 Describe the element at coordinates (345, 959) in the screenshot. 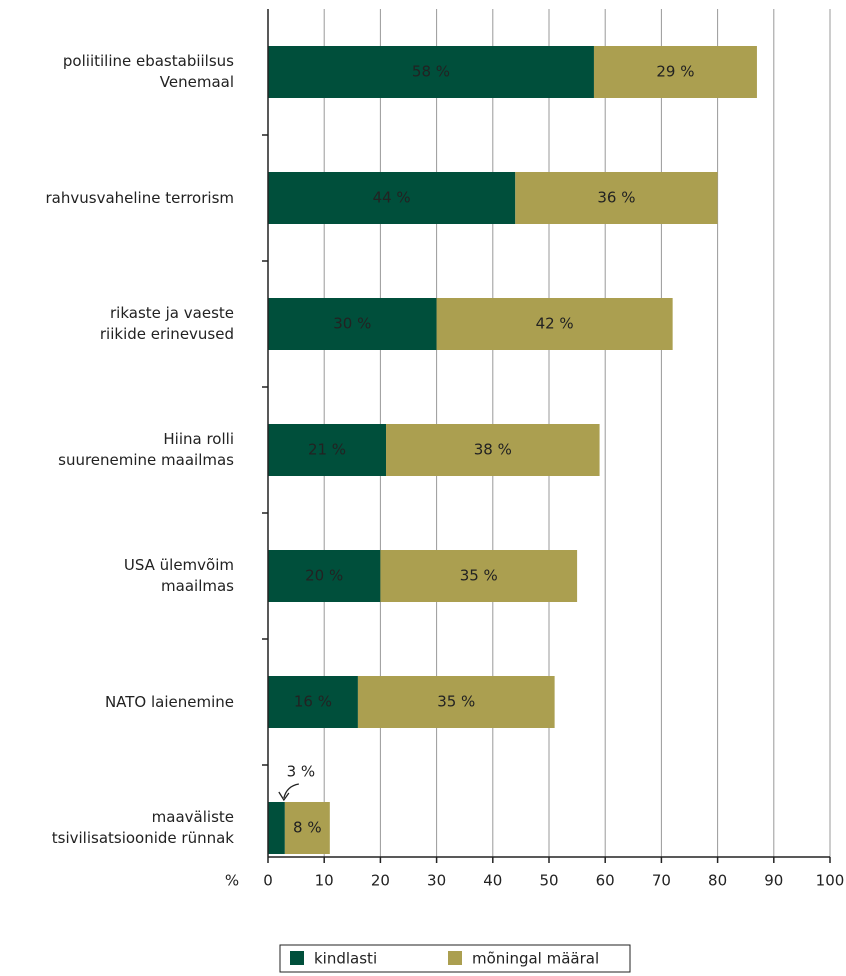

I see `legend-label: kindlasti` at that location.